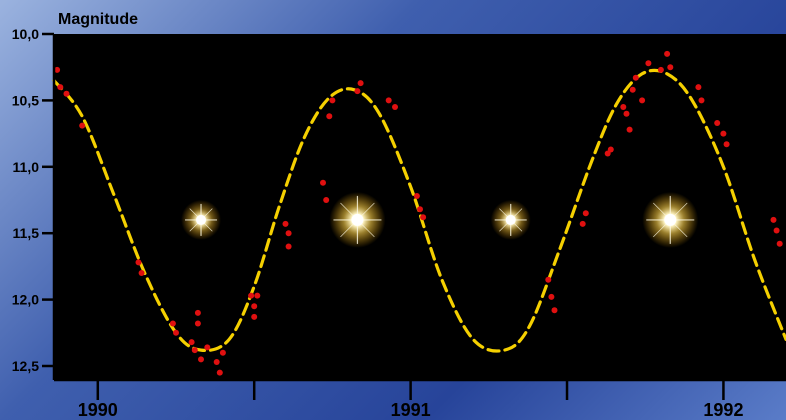  I want to click on y-tick-label: 11,5, so click(26, 233).